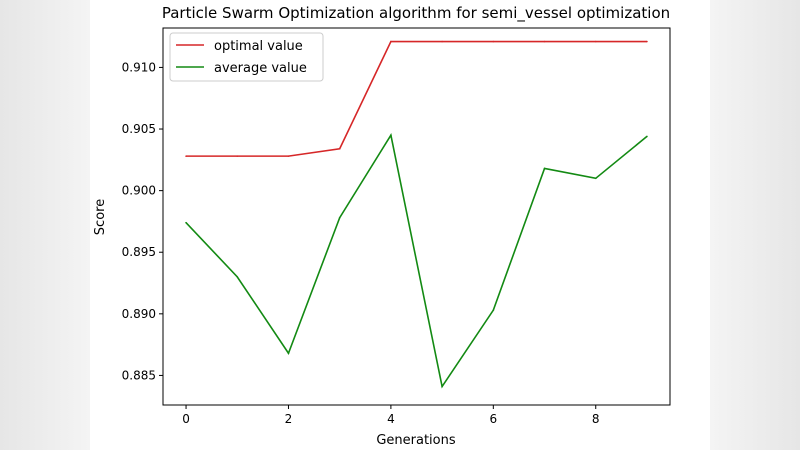 This screenshot has width=800, height=450. Describe the element at coordinates (139, 129) in the screenshot. I see `y-tick-label: 0.905` at that location.